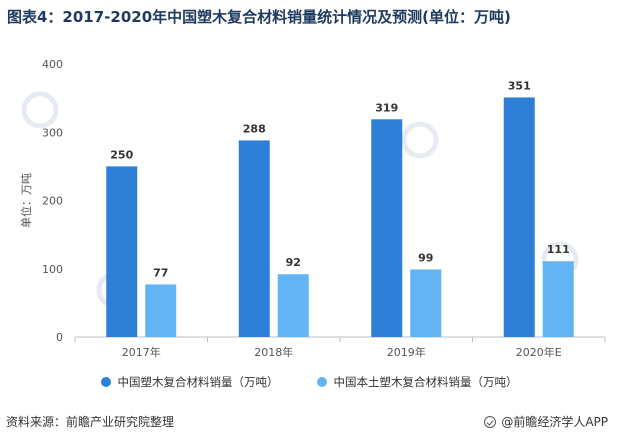 Image resolution: width=618 pixels, height=441 pixels. Describe the element at coordinates (490, 421) in the screenshot. I see `brand-logo-icon` at that location.